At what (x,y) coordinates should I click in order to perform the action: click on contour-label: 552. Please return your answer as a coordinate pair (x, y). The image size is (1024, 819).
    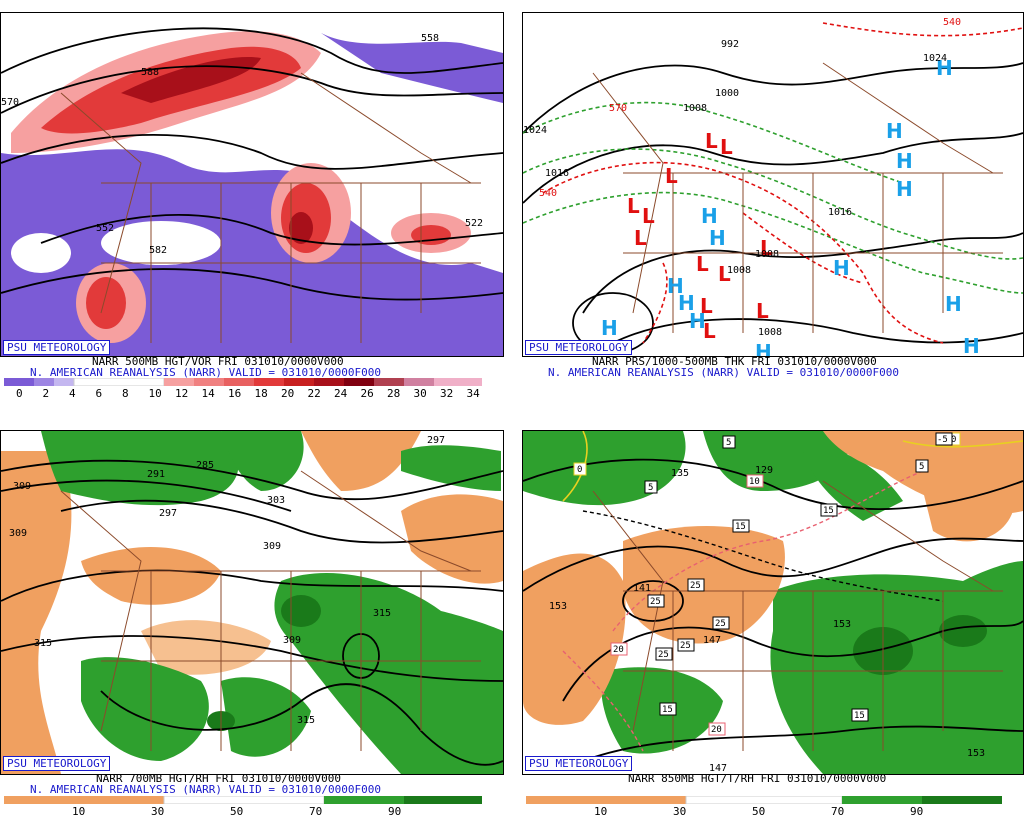
    Looking at the image, I should click on (105, 228).